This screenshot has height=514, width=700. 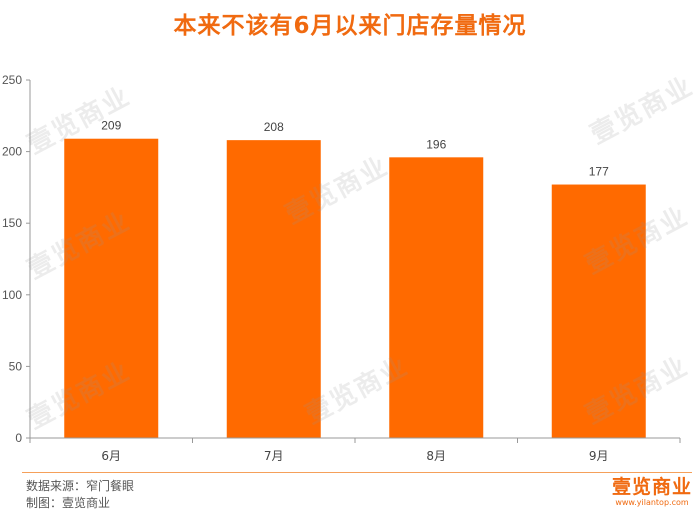 I want to click on brand-logo: 壹览商业 www.yilantop.com, so click(x=652, y=493).